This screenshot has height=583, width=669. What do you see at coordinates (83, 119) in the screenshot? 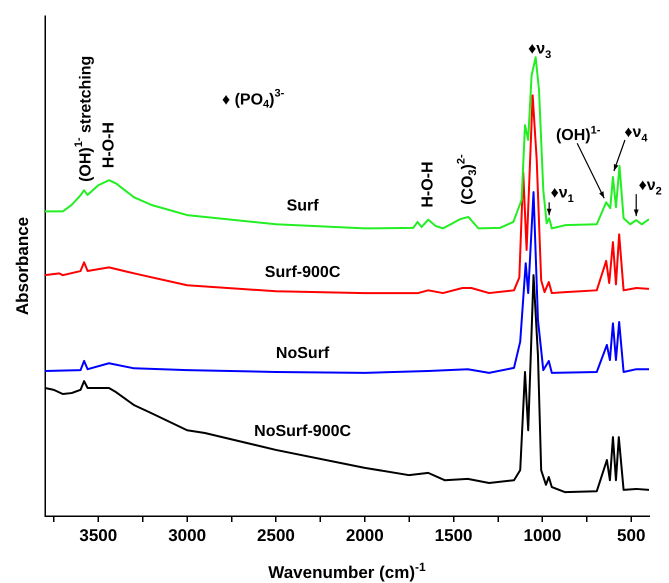
I see `annotation: (OH)1- stretching` at bounding box center [83, 119].